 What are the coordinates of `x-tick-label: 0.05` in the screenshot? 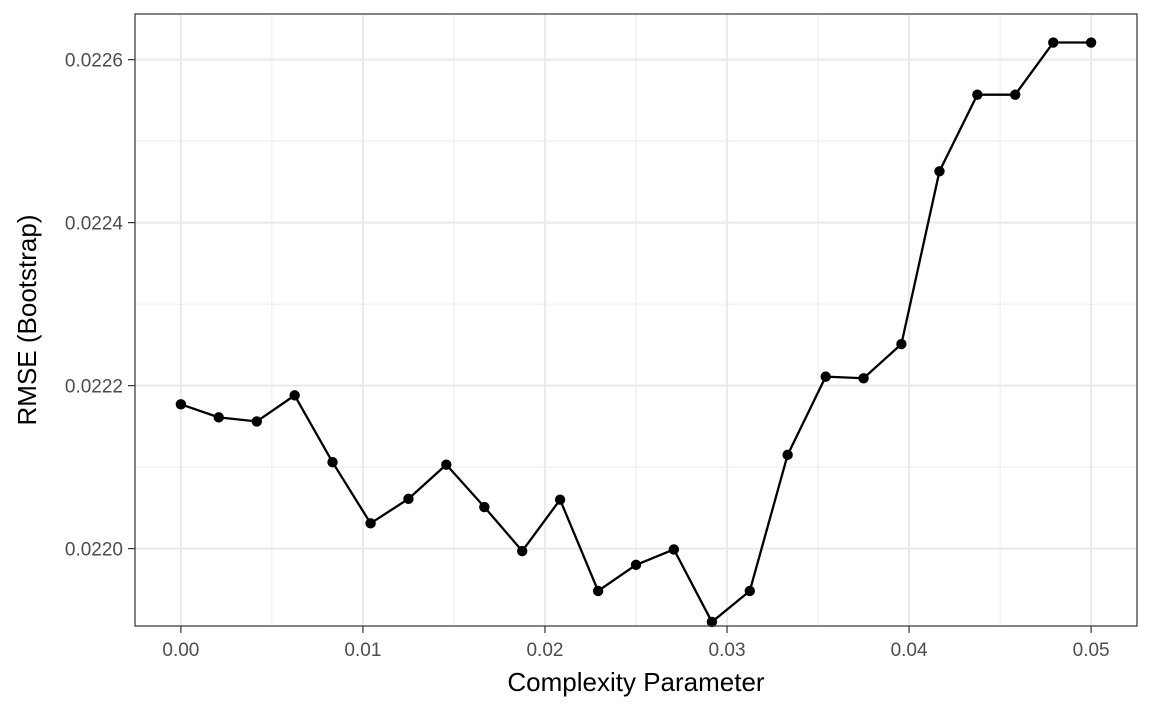 It's located at (1091, 650).